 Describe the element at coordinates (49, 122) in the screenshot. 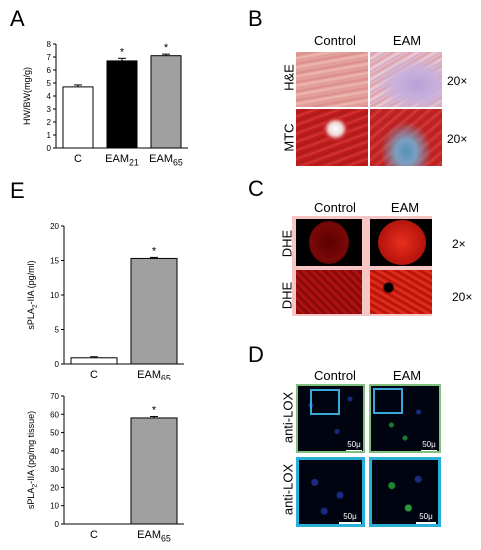

I see `y-tick-label: 2` at that location.